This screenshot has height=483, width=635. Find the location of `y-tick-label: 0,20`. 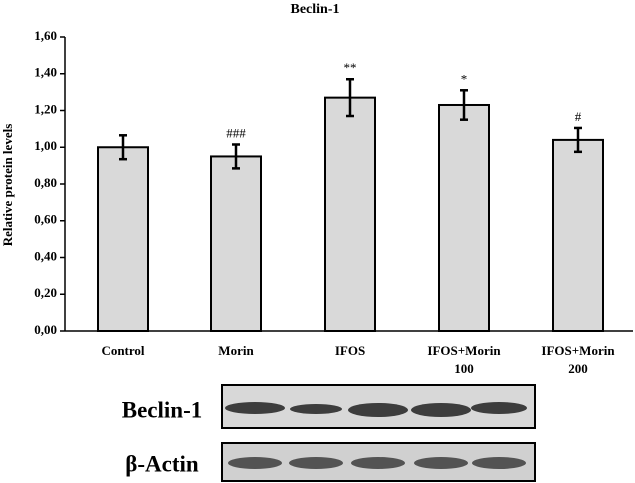

y-tick-label: 0,20 is located at coordinates (45, 292).